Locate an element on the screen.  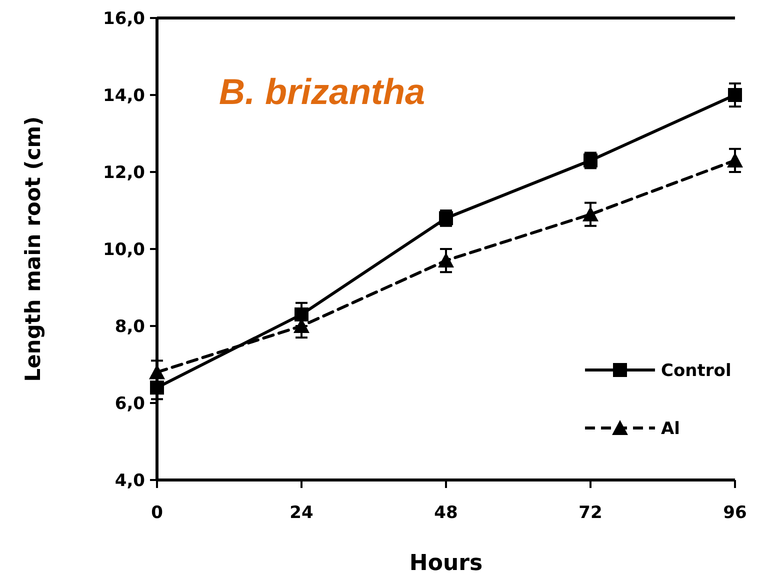
legend-label: Control is located at coordinates (696, 370).